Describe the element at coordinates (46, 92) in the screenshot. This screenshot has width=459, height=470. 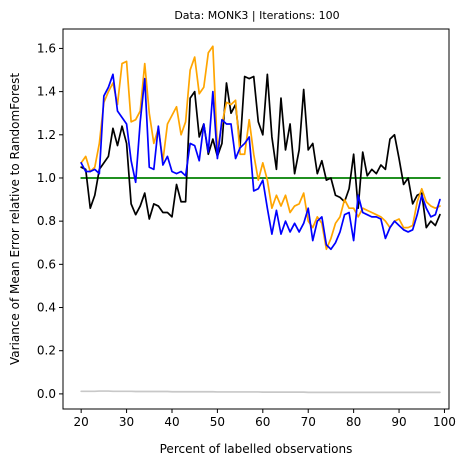
I see `y-tick-label: 1.4` at that location.